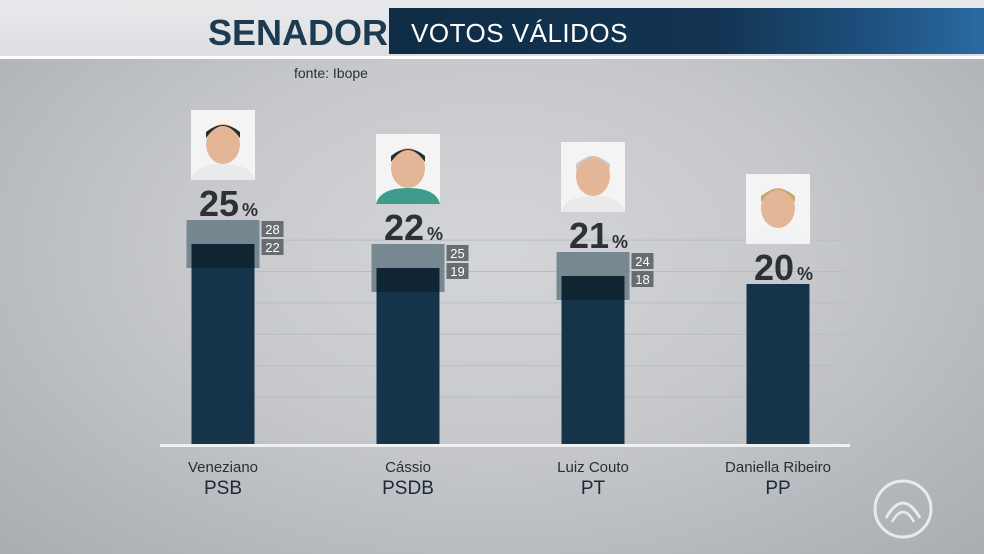  What do you see at coordinates (593, 467) in the screenshot?
I see `candidate-name-2: Luiz Couto` at bounding box center [593, 467].